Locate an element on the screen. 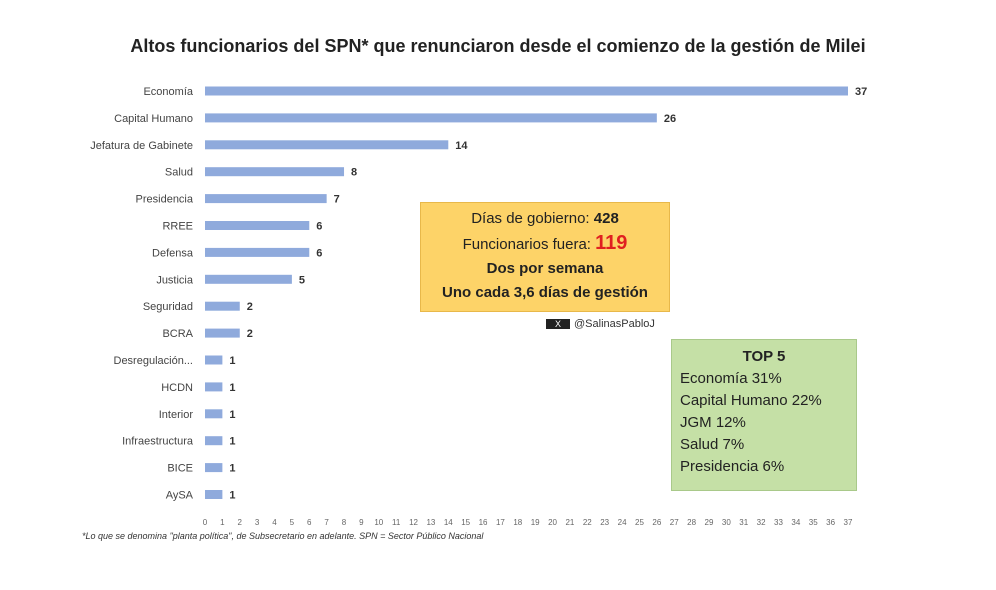  category-label: Justicia is located at coordinates (175, 280).